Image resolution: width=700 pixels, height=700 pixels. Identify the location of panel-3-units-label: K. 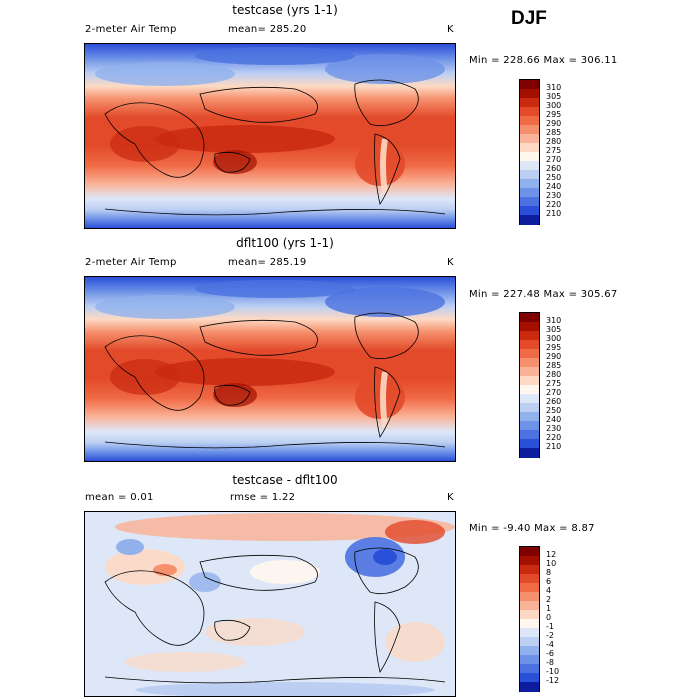
(450, 497).